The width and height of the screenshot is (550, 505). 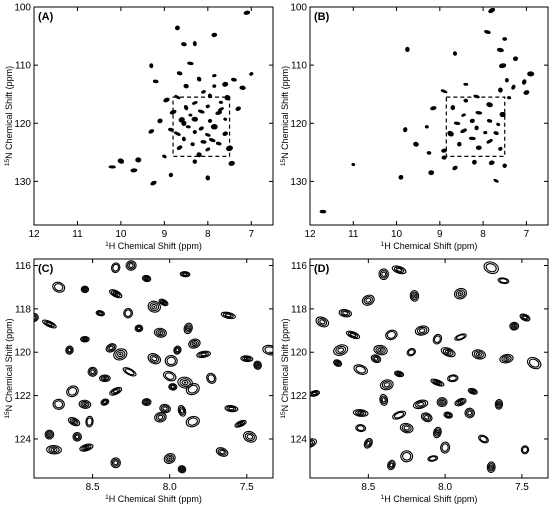 I want to click on y-tick-label: 120, so click(x=22, y=124).